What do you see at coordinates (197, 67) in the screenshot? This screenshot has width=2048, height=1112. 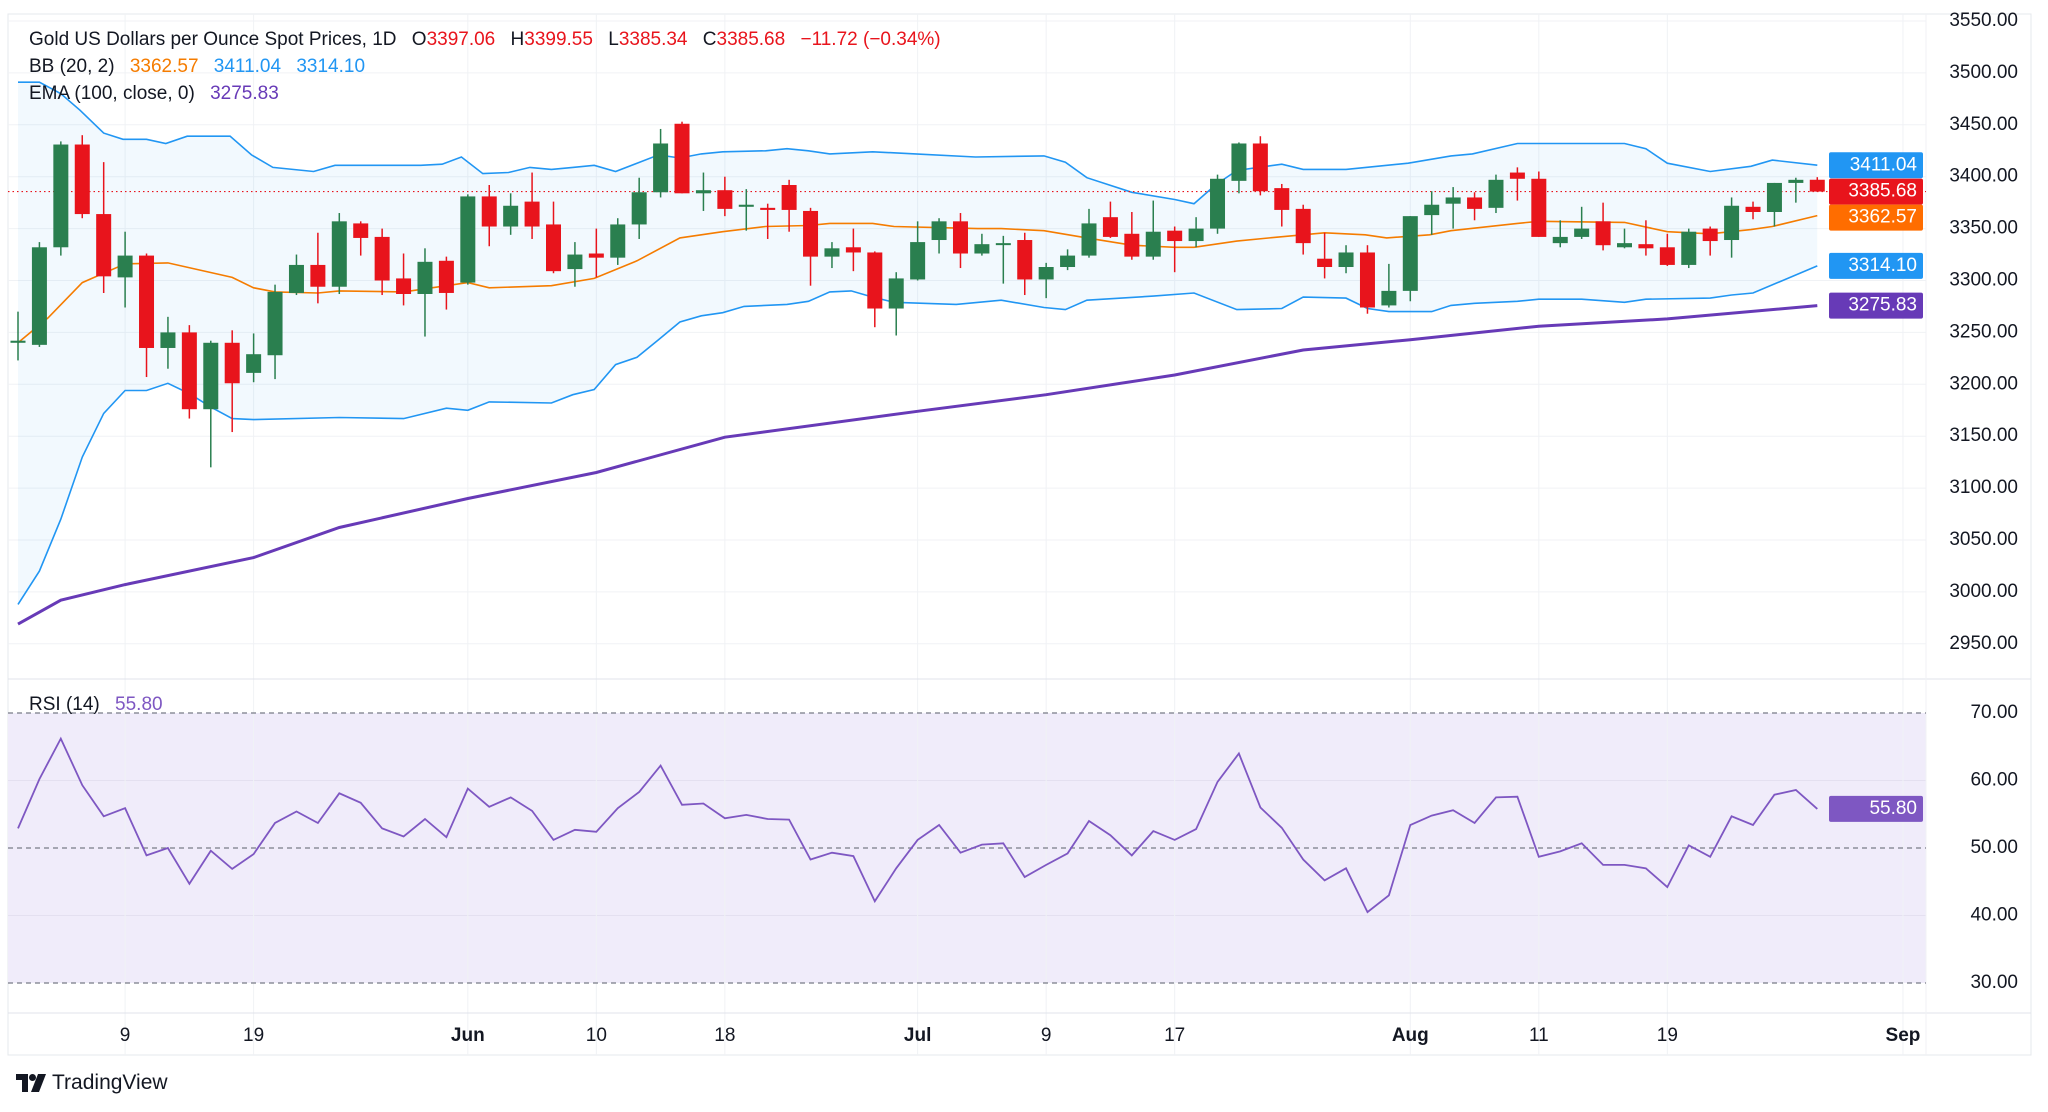 I see `bb-legend: BB (20, 2) 3362.57 3411.04 3314.10` at bounding box center [197, 67].